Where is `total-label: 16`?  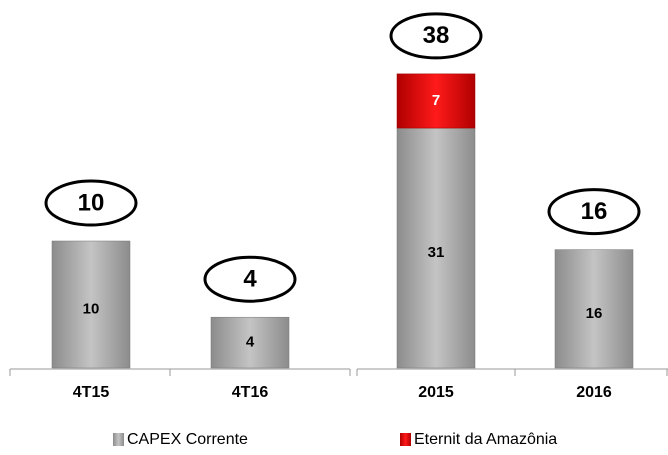 total-label: 16 is located at coordinates (594, 211).